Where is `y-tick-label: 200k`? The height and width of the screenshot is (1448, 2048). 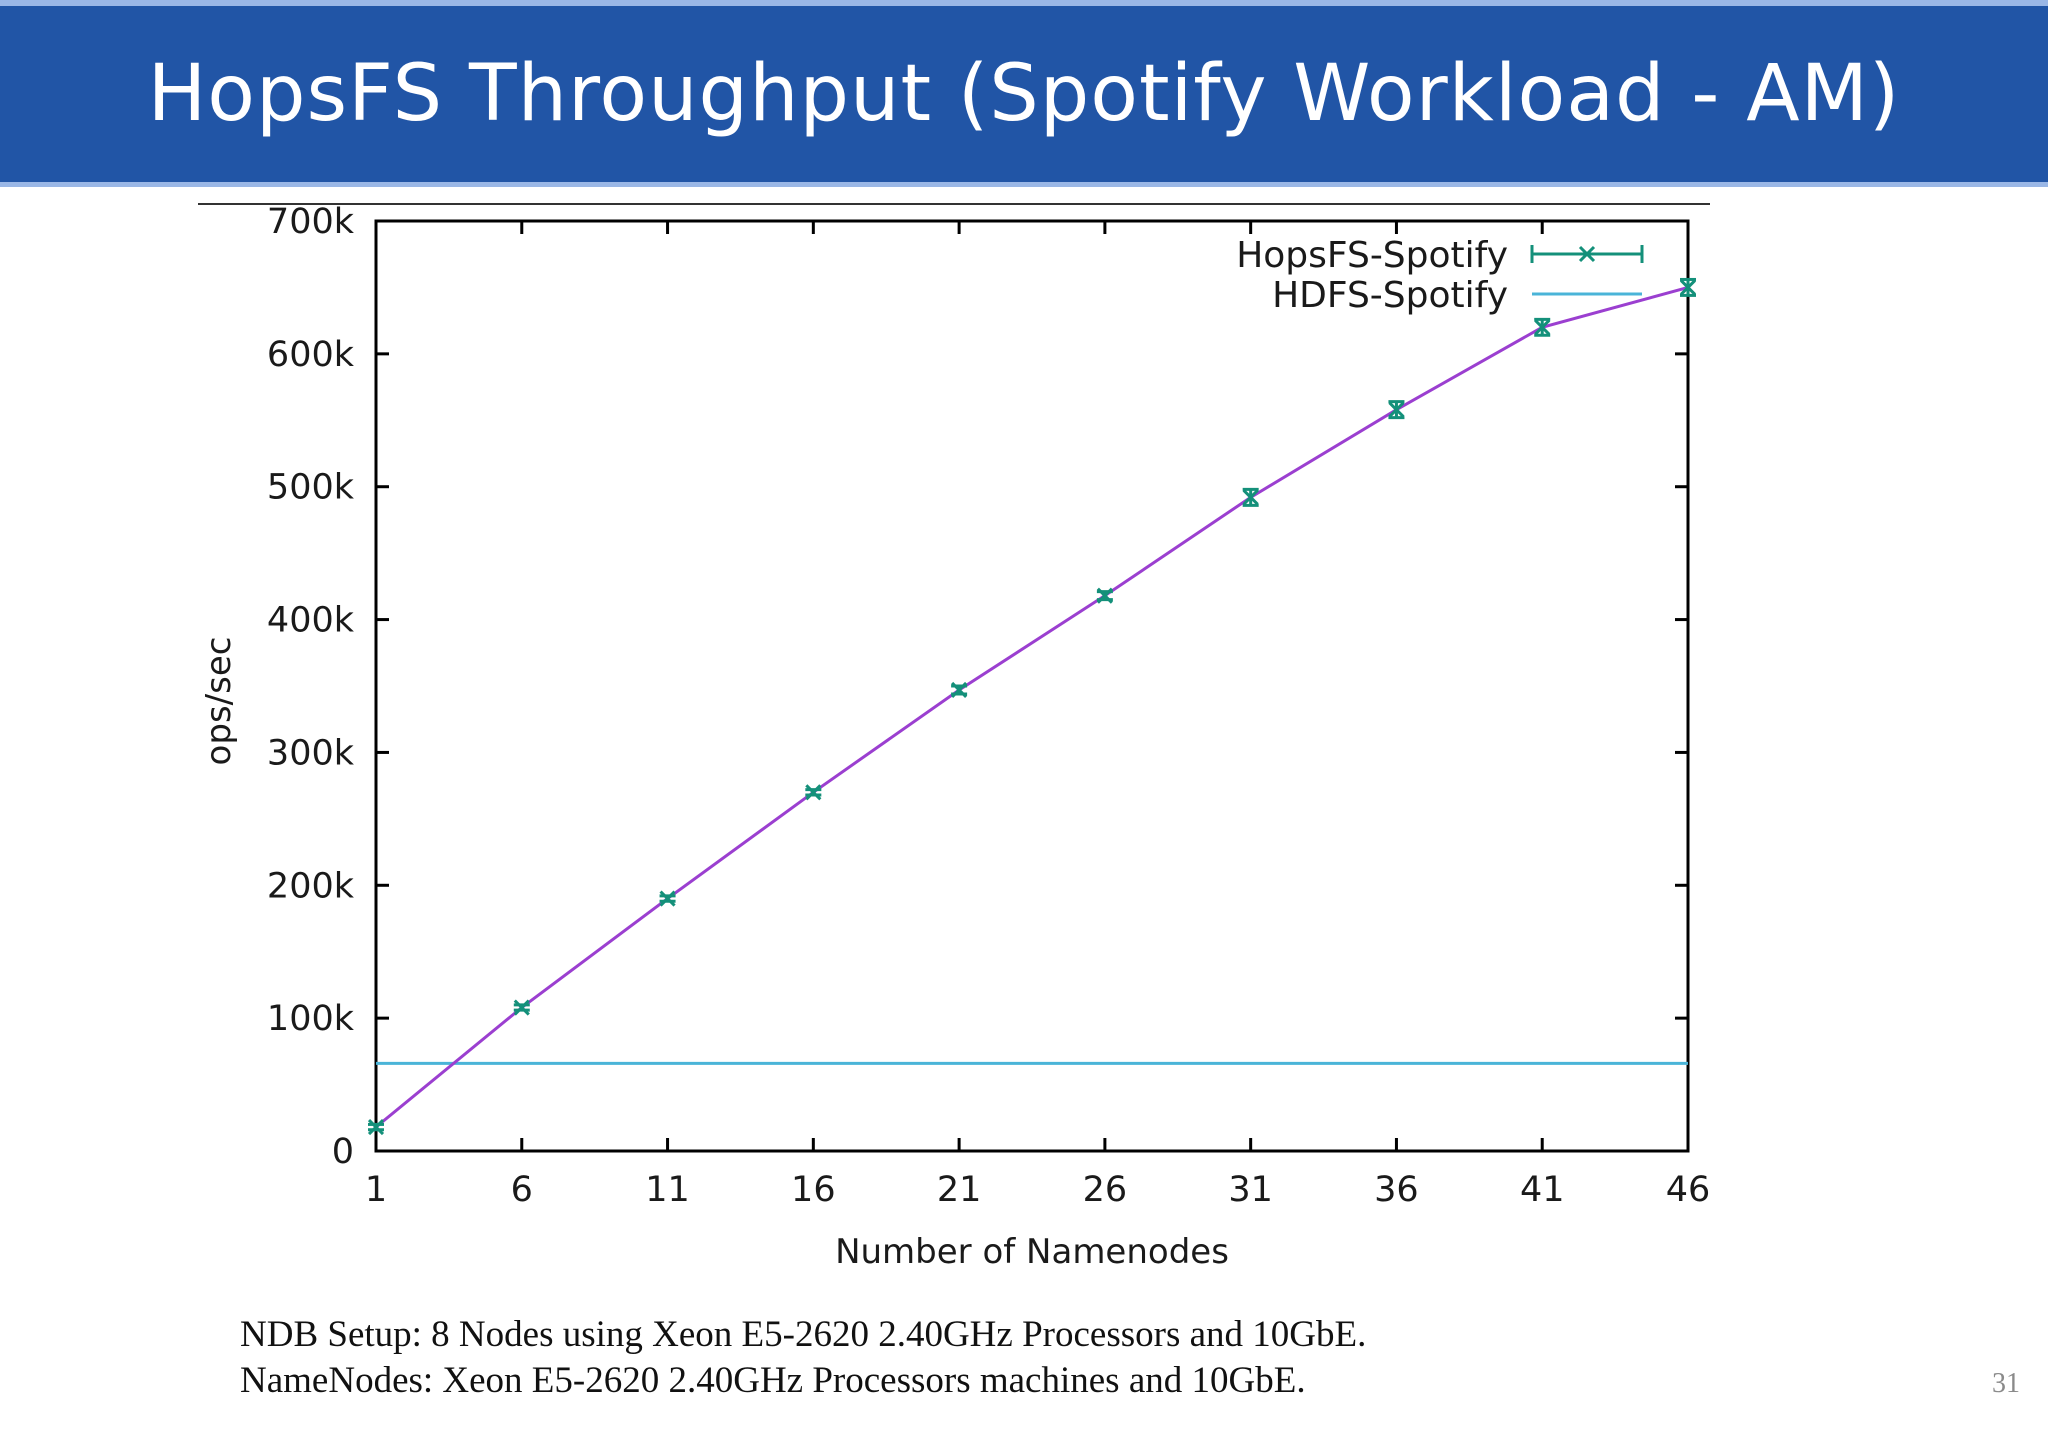 y-tick-label: 200k is located at coordinates (311, 886).